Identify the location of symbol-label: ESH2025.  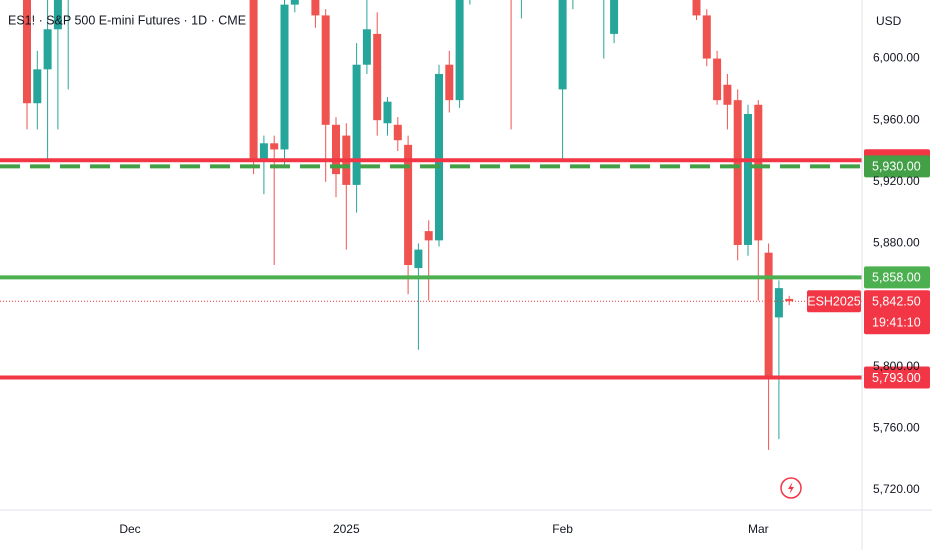
(834, 302).